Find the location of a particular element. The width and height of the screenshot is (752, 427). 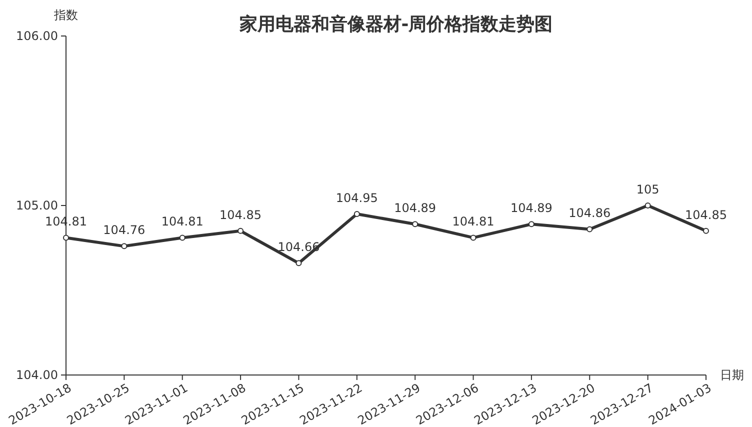

data-label: 104.86 is located at coordinates (589, 213).